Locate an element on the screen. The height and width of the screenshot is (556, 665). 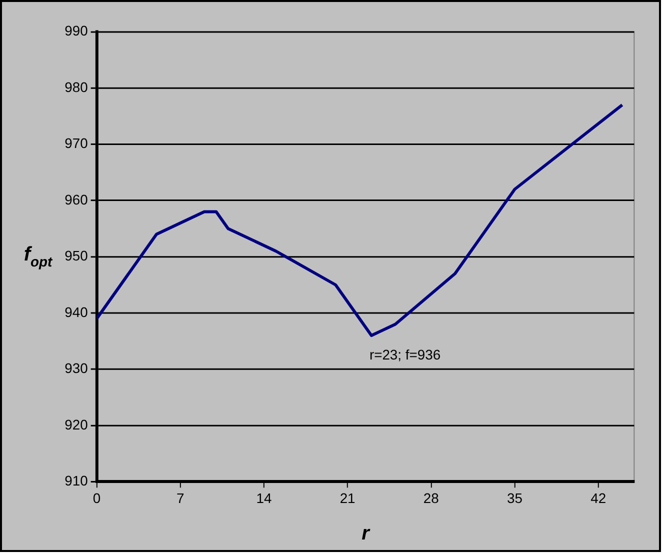
x-tick-label: 28 is located at coordinates (431, 498).